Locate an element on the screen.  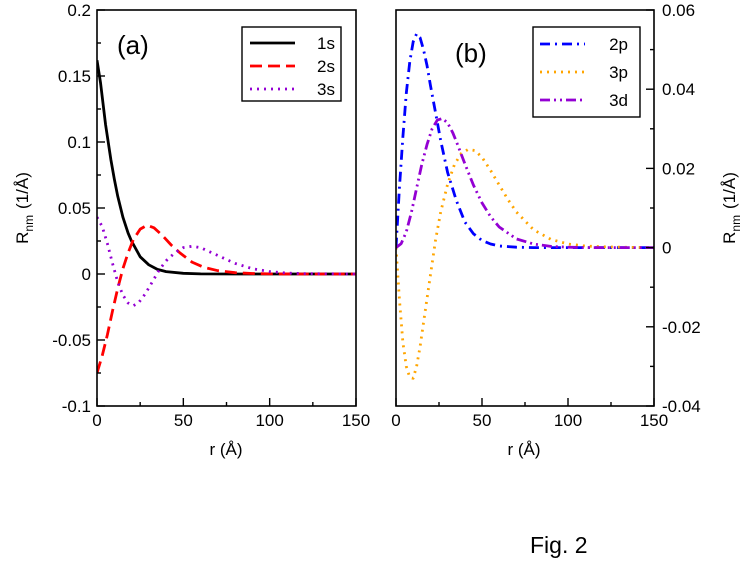
panel-a-xtick-label: 100 is located at coordinates (269, 420).